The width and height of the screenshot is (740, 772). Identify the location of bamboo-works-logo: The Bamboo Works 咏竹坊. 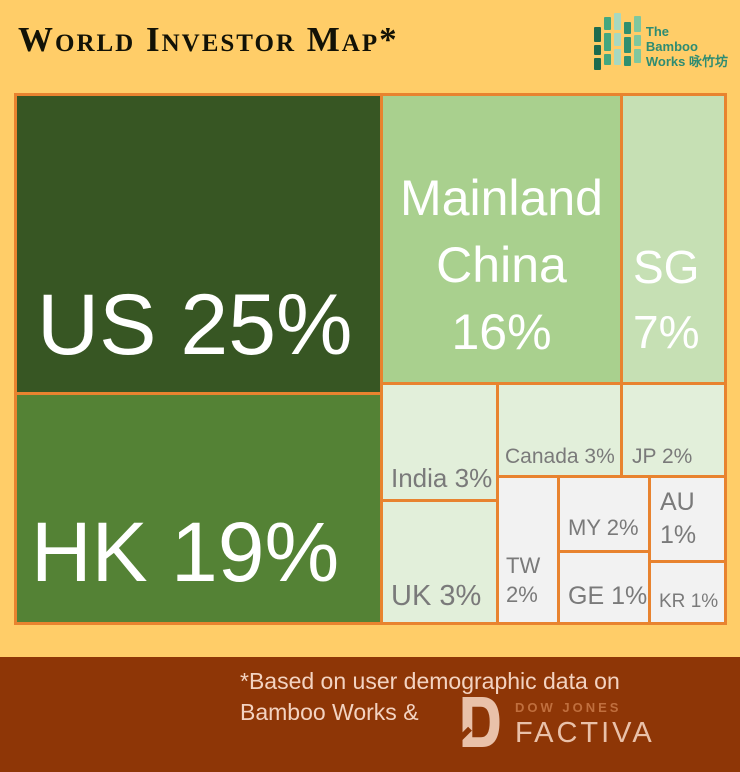
(660, 41).